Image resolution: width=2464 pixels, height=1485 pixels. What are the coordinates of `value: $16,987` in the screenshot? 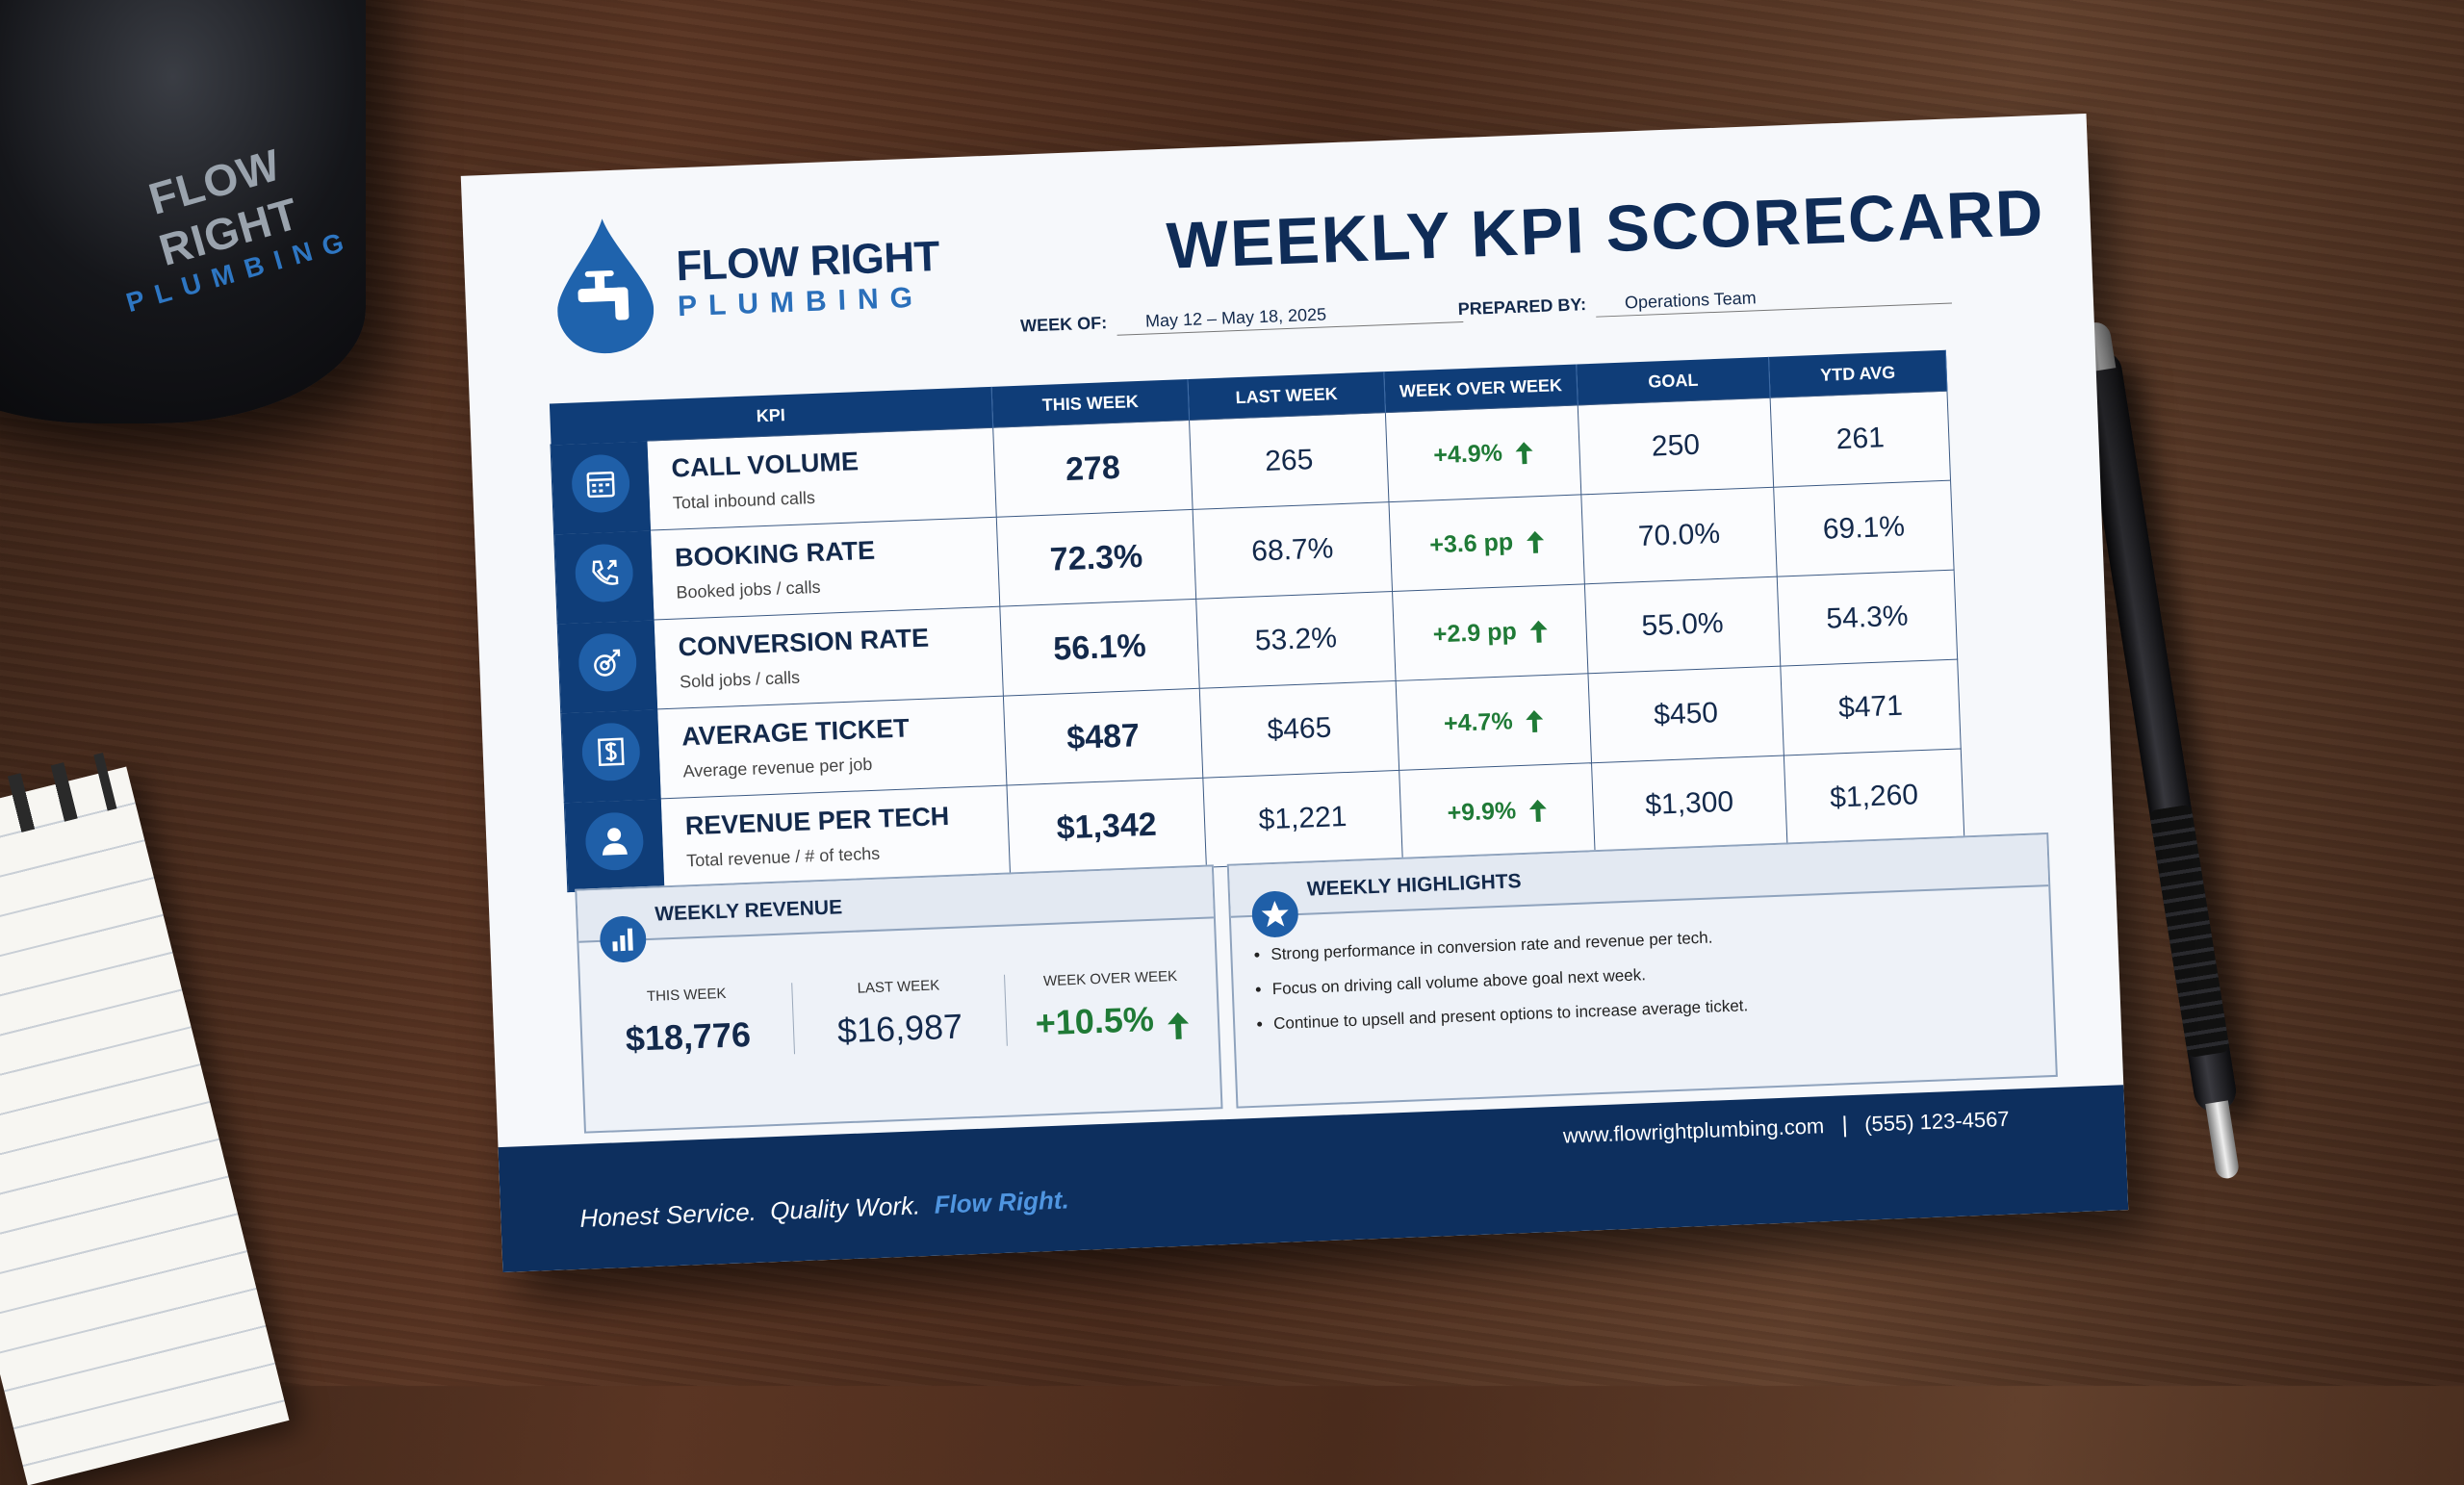 It's located at (899, 1028).